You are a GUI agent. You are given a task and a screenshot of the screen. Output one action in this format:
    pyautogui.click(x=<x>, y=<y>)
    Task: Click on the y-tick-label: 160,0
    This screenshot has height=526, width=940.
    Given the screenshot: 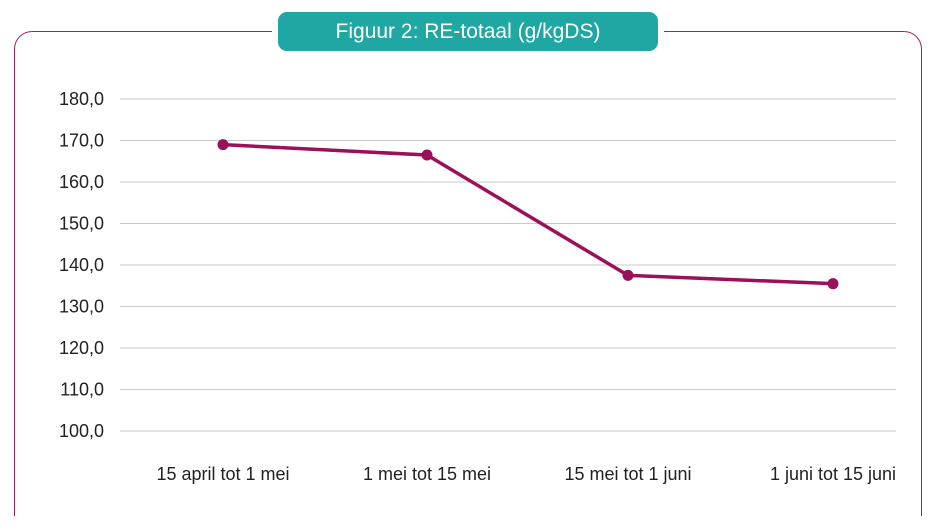 What is the action you would take?
    pyautogui.click(x=81, y=182)
    